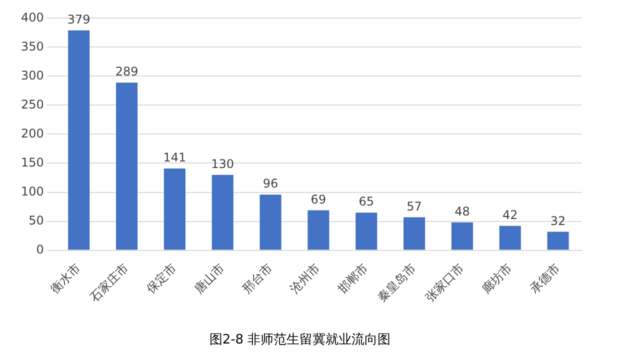  Describe the element at coordinates (414, 206) in the screenshot. I see `data-label: 57` at that location.